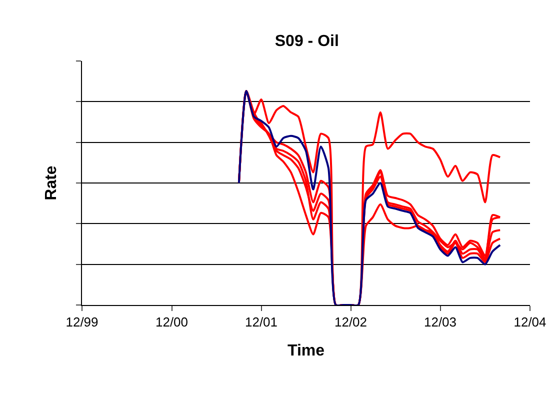 The width and height of the screenshot is (558, 402). I want to click on x-tick-label: 12/03, so click(440, 322).